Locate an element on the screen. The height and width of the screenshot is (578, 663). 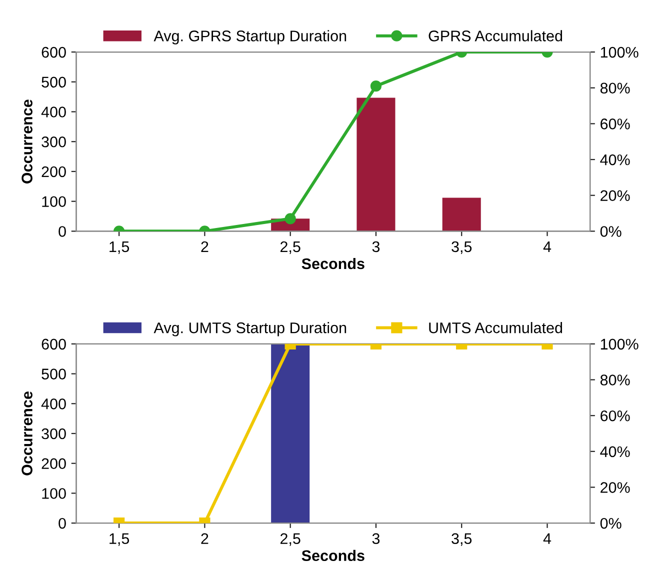
legend-label: GPRS Accumulated is located at coordinates (495, 36).